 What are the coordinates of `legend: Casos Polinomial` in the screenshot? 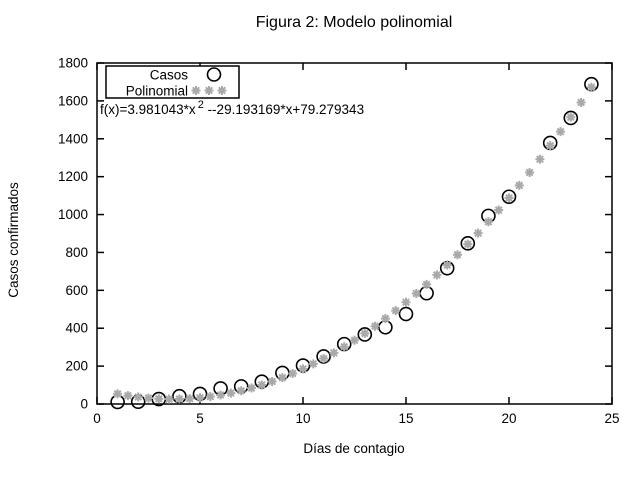 It's located at (172, 82).